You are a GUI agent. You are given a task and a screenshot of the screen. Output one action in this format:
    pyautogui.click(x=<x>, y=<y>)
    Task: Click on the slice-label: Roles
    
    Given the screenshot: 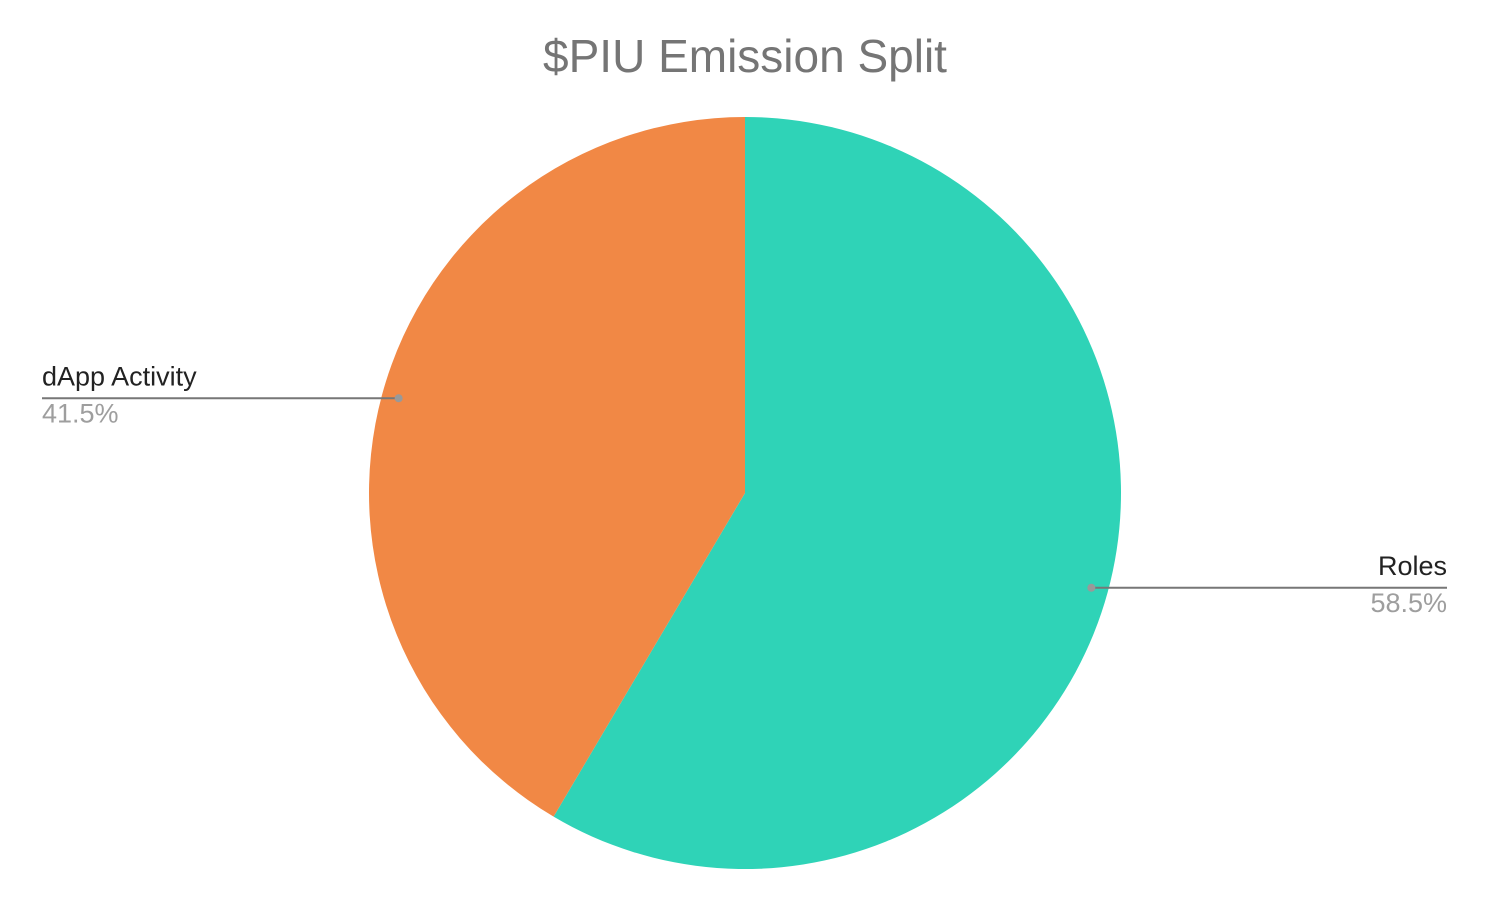 What is the action you would take?
    pyautogui.click(x=1412, y=566)
    